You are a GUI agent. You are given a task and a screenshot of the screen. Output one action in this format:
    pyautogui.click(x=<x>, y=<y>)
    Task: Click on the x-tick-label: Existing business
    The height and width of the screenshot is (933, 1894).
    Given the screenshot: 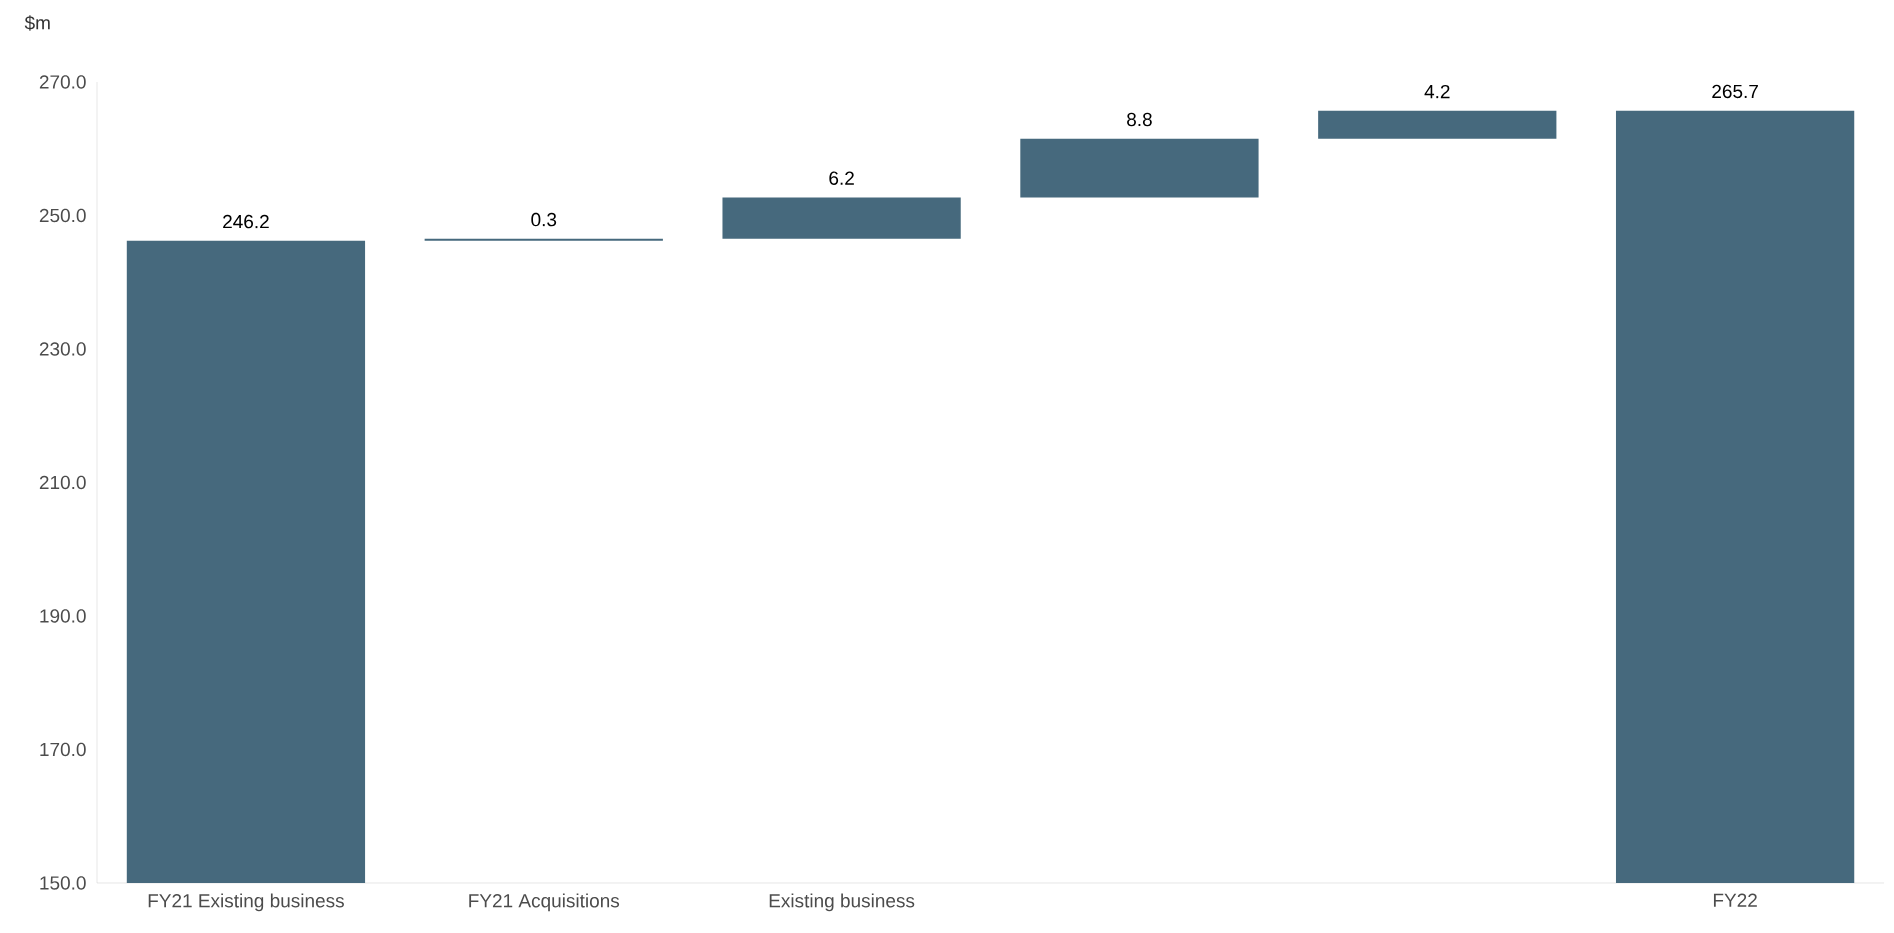 What is the action you would take?
    pyautogui.click(x=842, y=902)
    